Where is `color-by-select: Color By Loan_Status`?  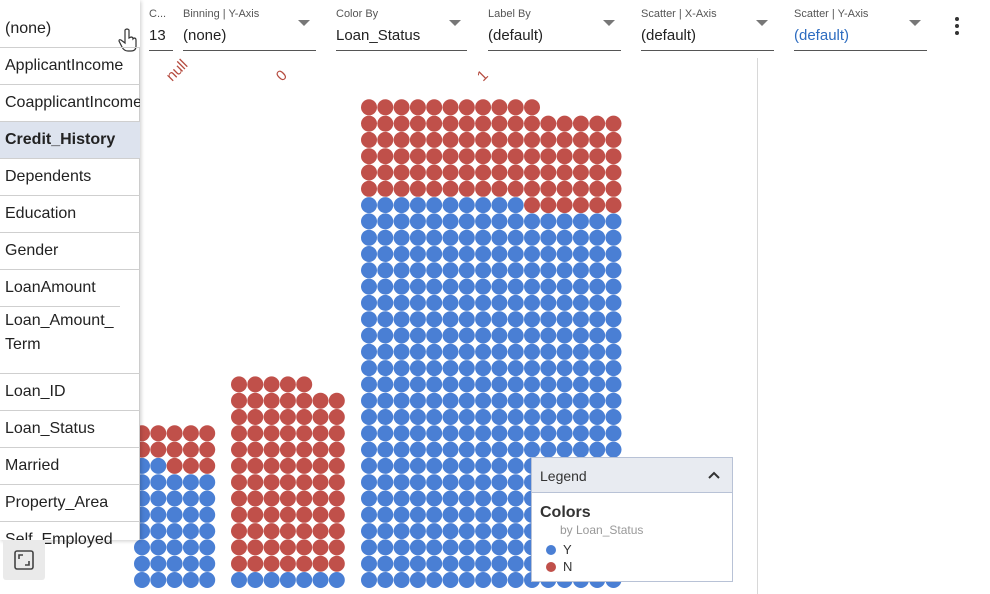
color-by-select: Color By Loan_Status is located at coordinates (401, 30).